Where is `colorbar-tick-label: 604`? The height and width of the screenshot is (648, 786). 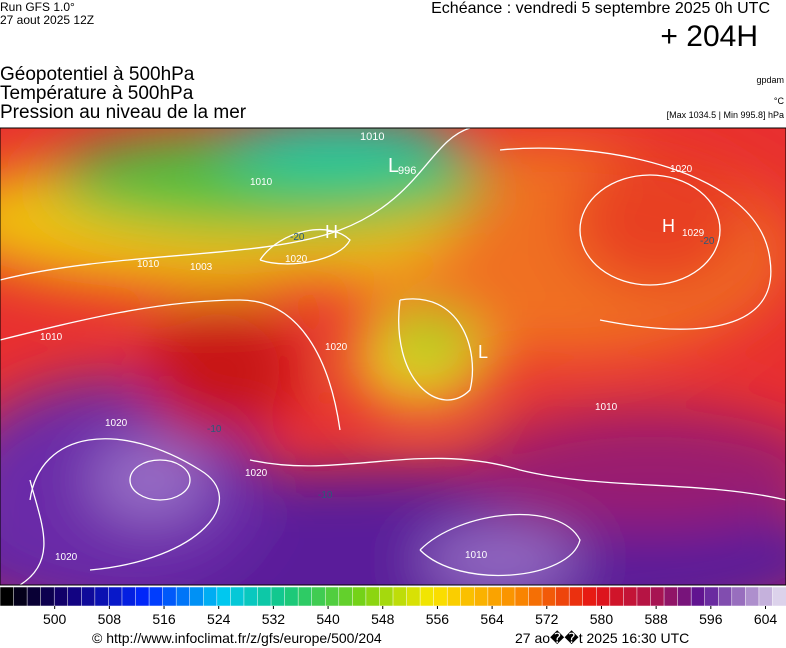 colorbar-tick-label: 604 is located at coordinates (766, 619).